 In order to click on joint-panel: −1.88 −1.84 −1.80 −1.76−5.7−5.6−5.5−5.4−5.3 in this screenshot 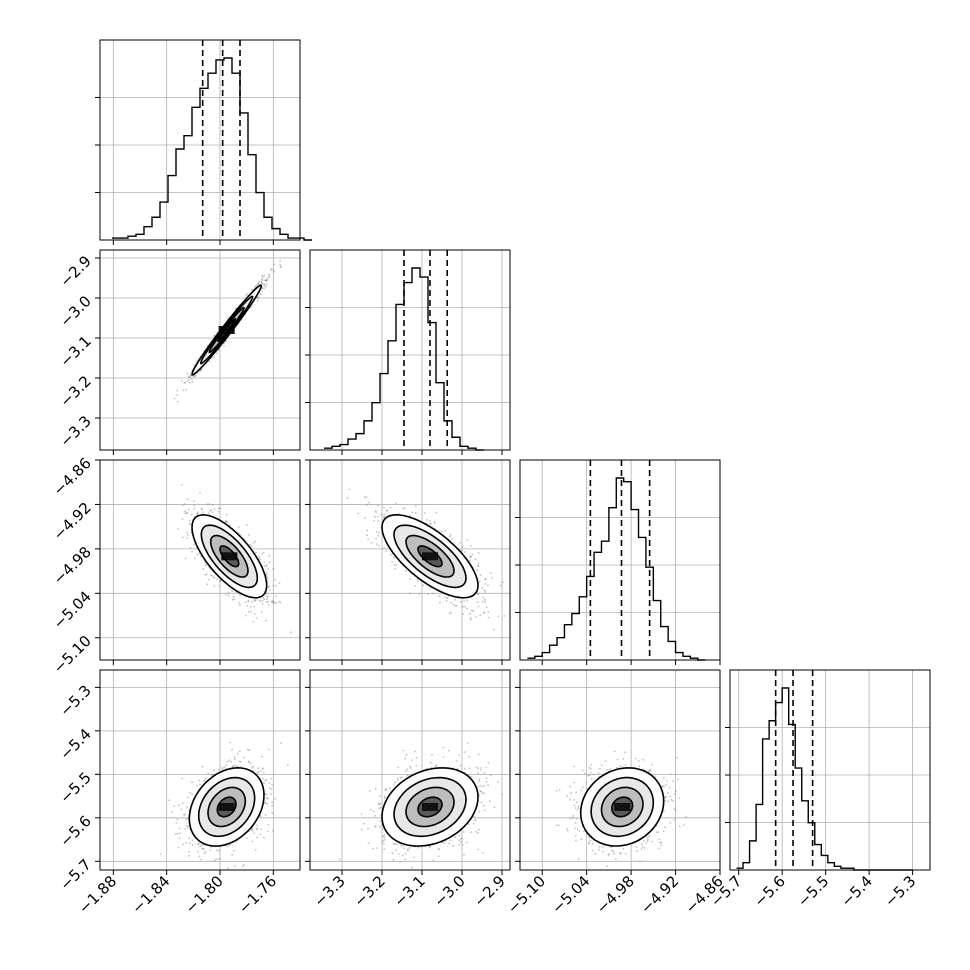, I will do `click(178, 793)`.